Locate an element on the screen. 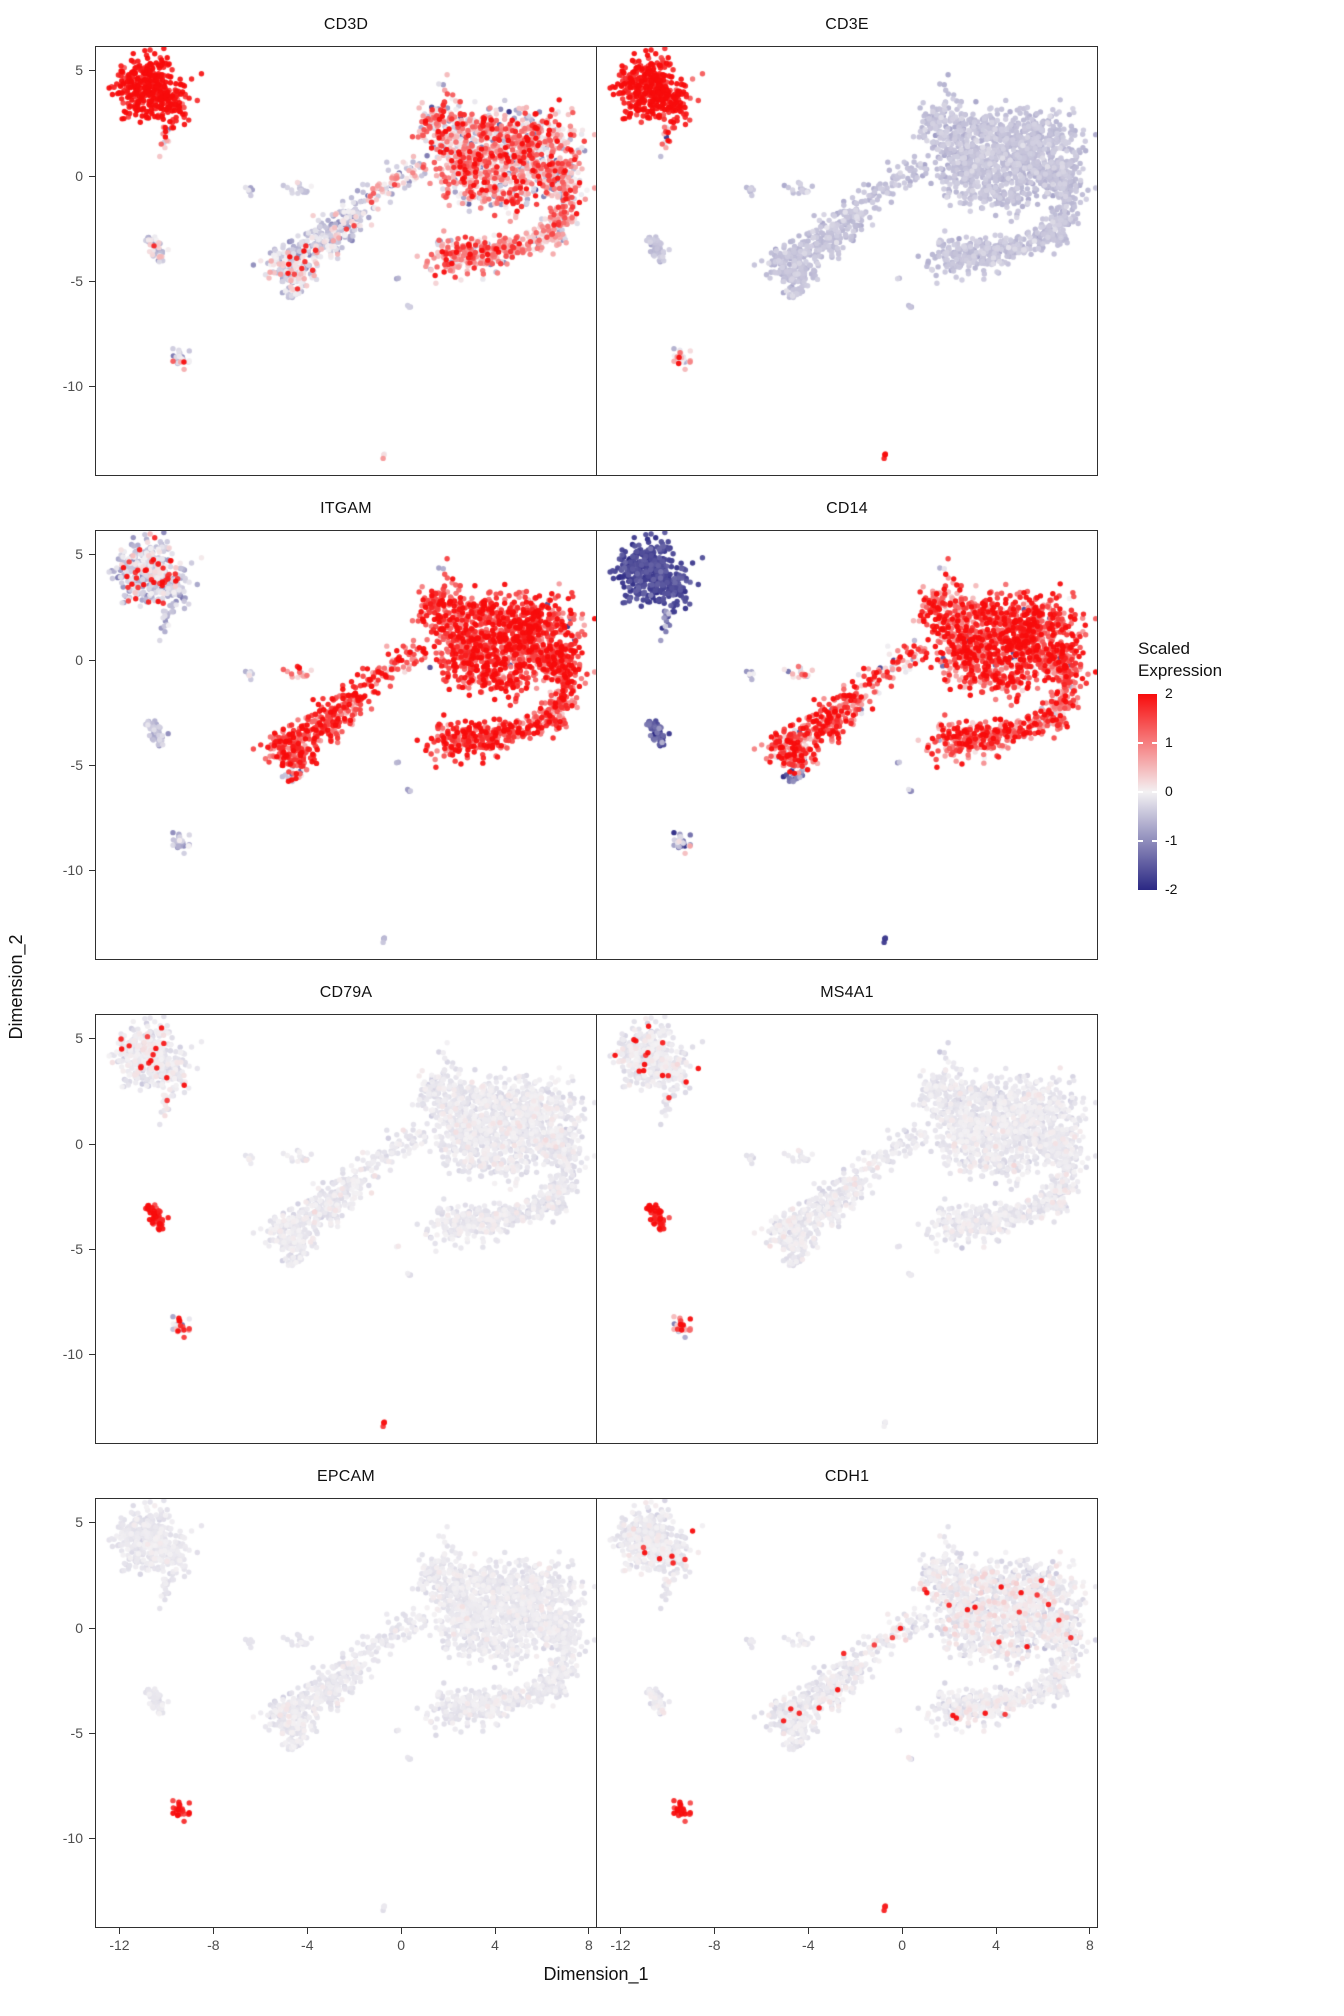 Image resolution: width=1344 pixels, height=2016 pixels. panel-cd14 is located at coordinates (847, 745).